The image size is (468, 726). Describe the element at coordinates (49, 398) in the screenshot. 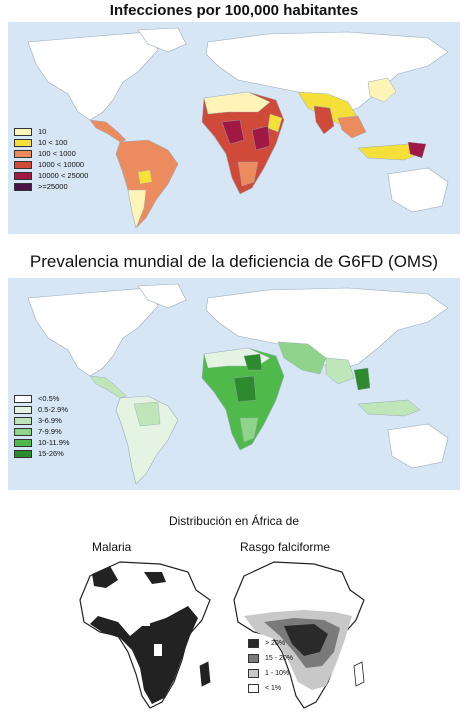

I see `legend-label: <0.5%` at that location.